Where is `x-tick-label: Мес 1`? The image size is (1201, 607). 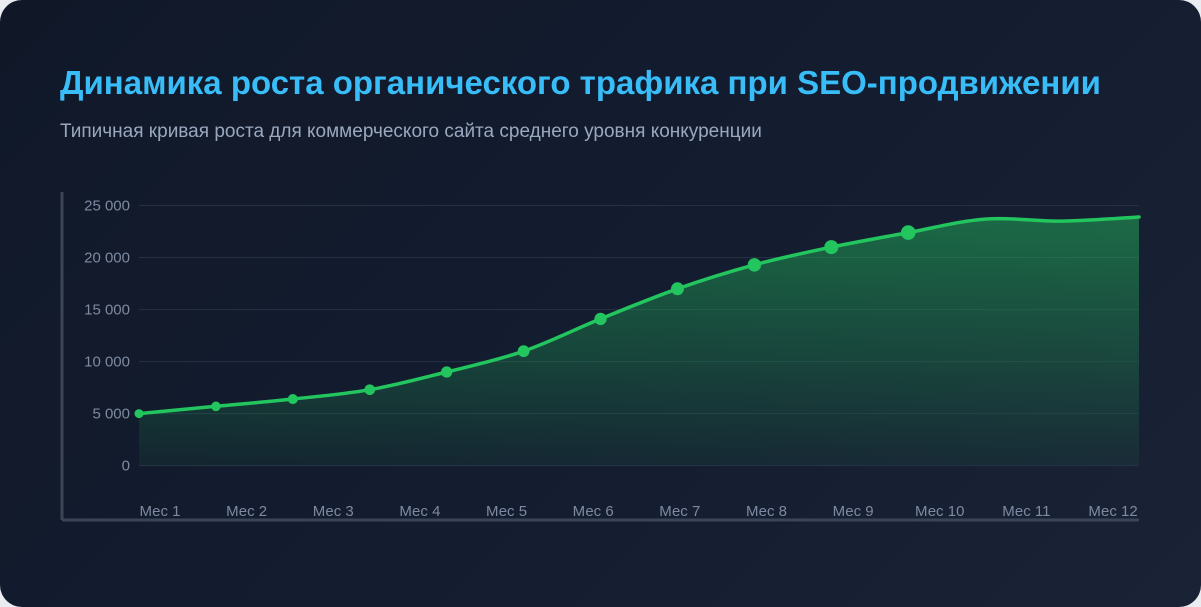 x-tick-label: Мес 1 is located at coordinates (159, 511).